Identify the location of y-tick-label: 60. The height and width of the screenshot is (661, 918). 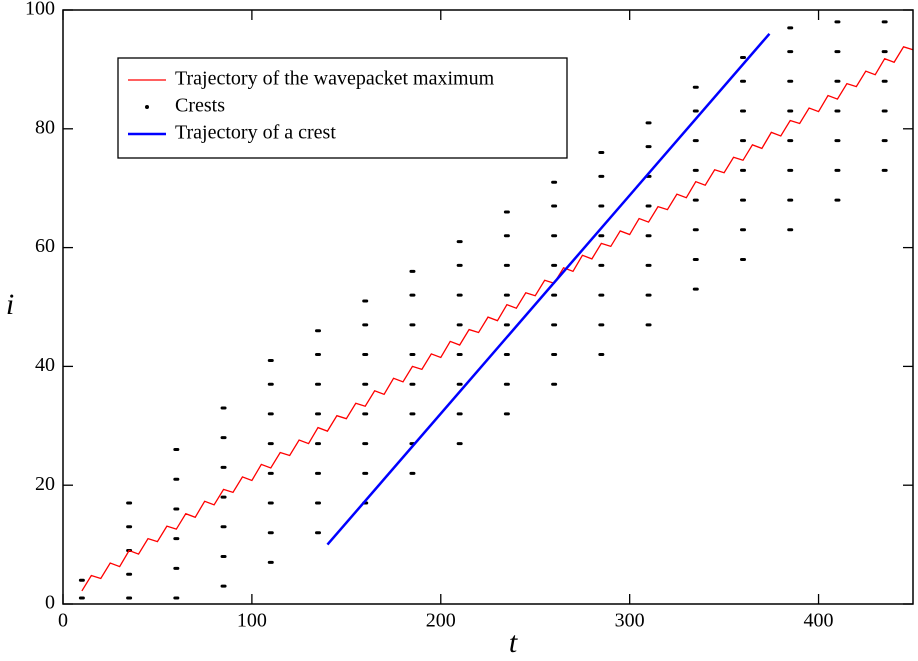
(45, 246).